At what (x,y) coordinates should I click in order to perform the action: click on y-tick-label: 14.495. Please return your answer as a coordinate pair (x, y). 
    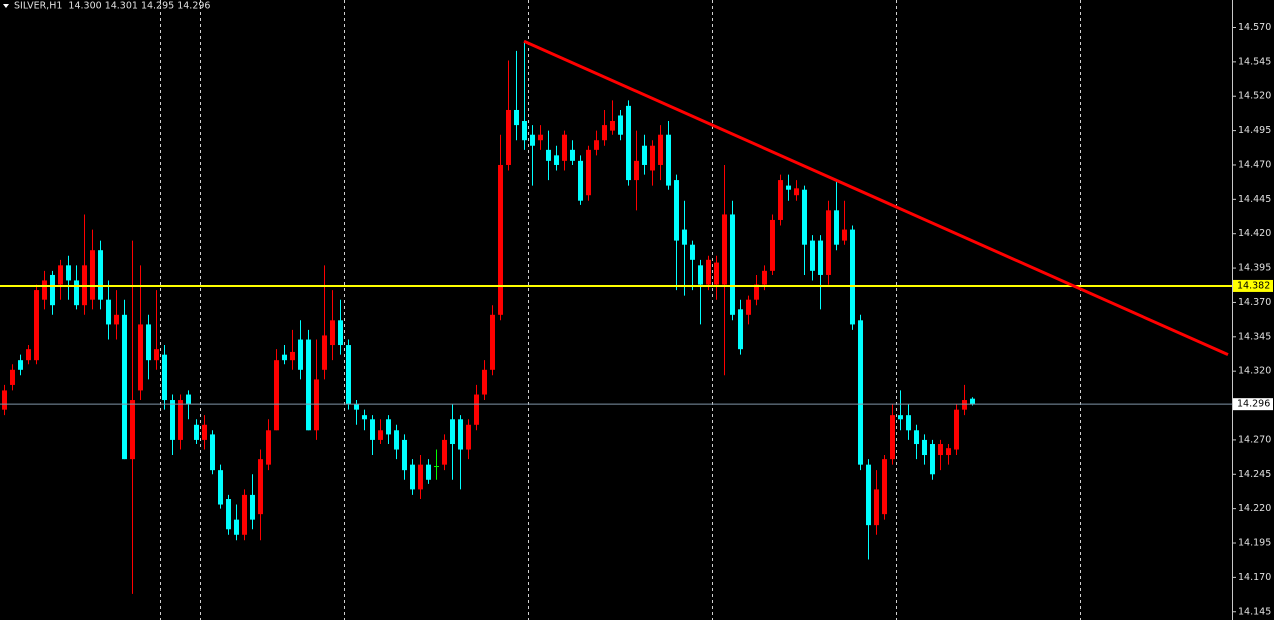
    Looking at the image, I should click on (1254, 130).